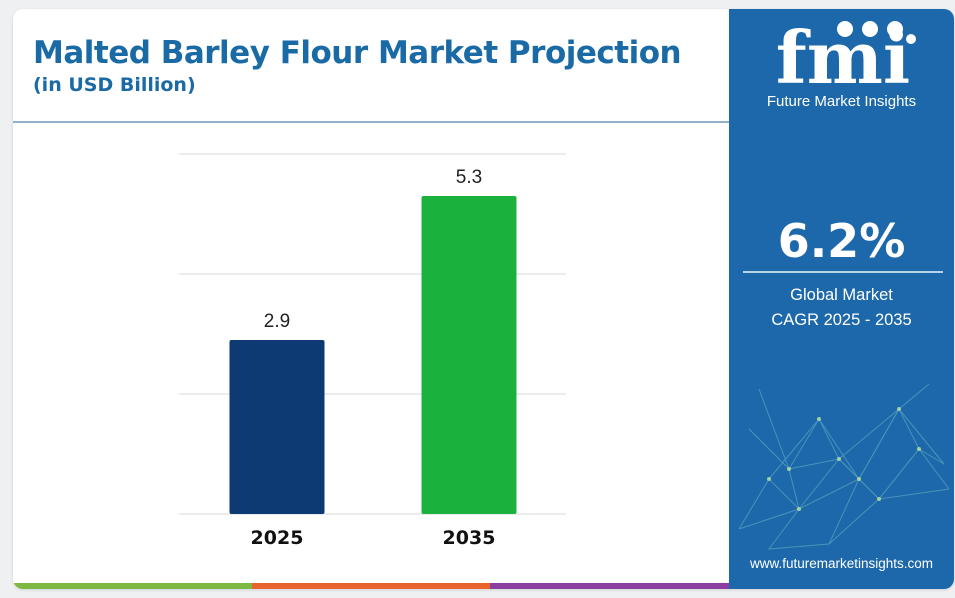 The image size is (955, 598). I want to click on x-tick-label-2035: 2035, so click(469, 538).